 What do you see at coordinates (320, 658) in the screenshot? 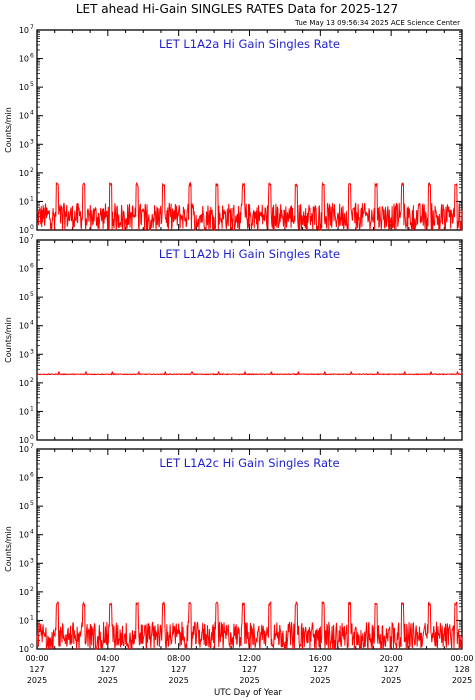
I see `x-tick-time: 16:00` at bounding box center [320, 658].